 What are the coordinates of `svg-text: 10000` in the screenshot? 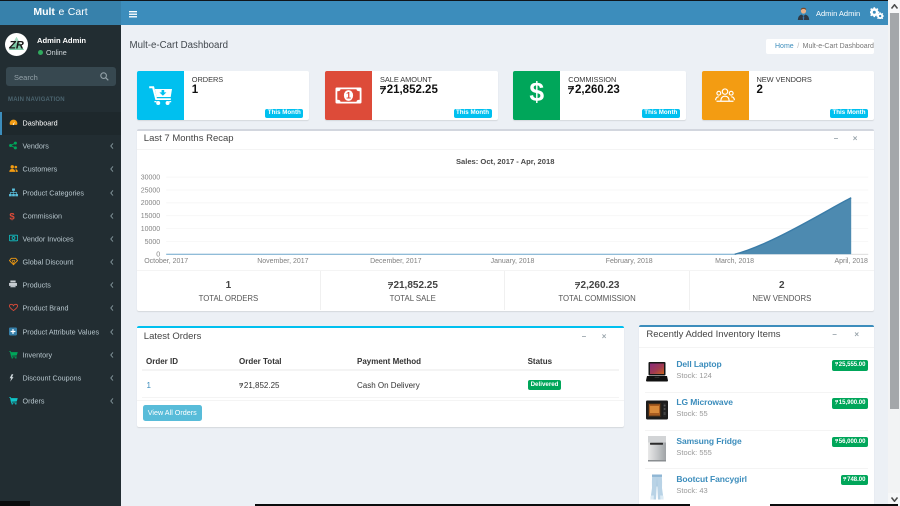 It's located at (151, 229).